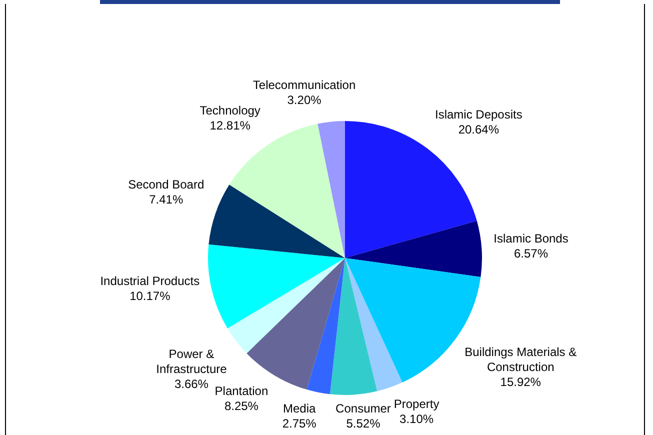  Describe the element at coordinates (299, 408) in the screenshot. I see `slice-label: Media` at that location.